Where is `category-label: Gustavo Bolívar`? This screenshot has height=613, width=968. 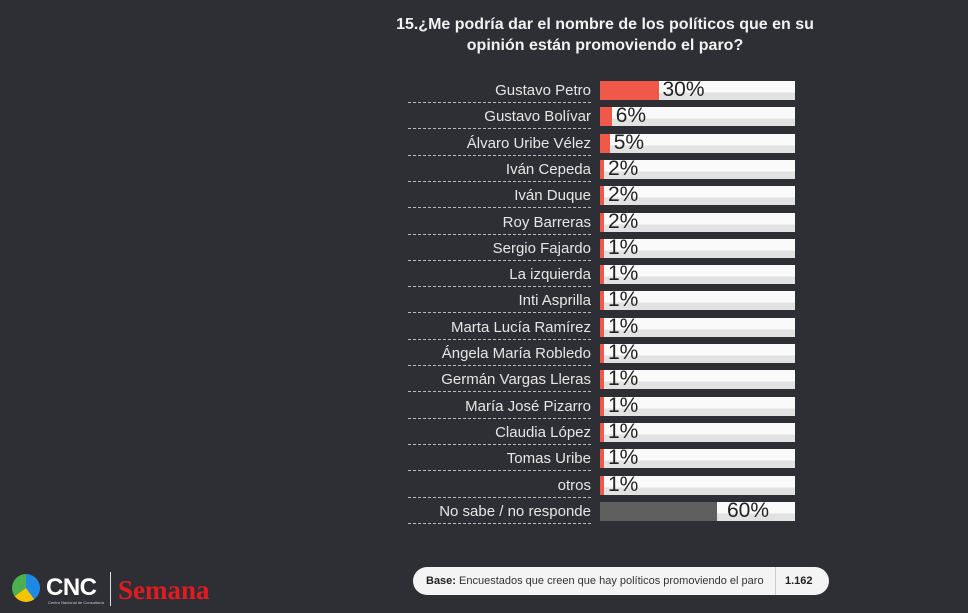 category-label: Gustavo Bolívar is located at coordinates (499, 118).